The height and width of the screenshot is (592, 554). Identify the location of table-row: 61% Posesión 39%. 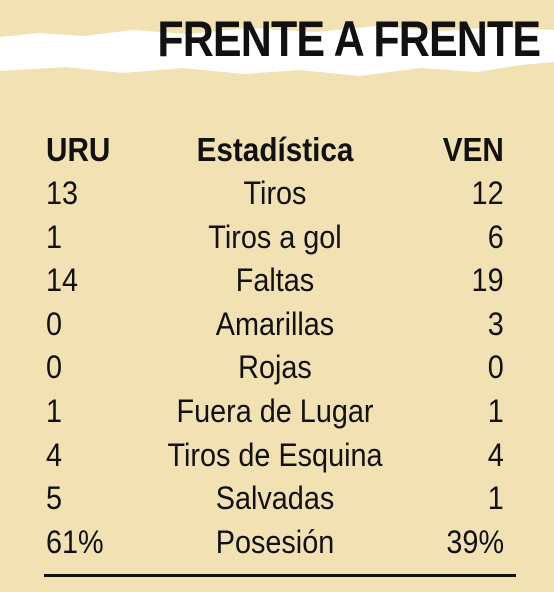
(275, 543).